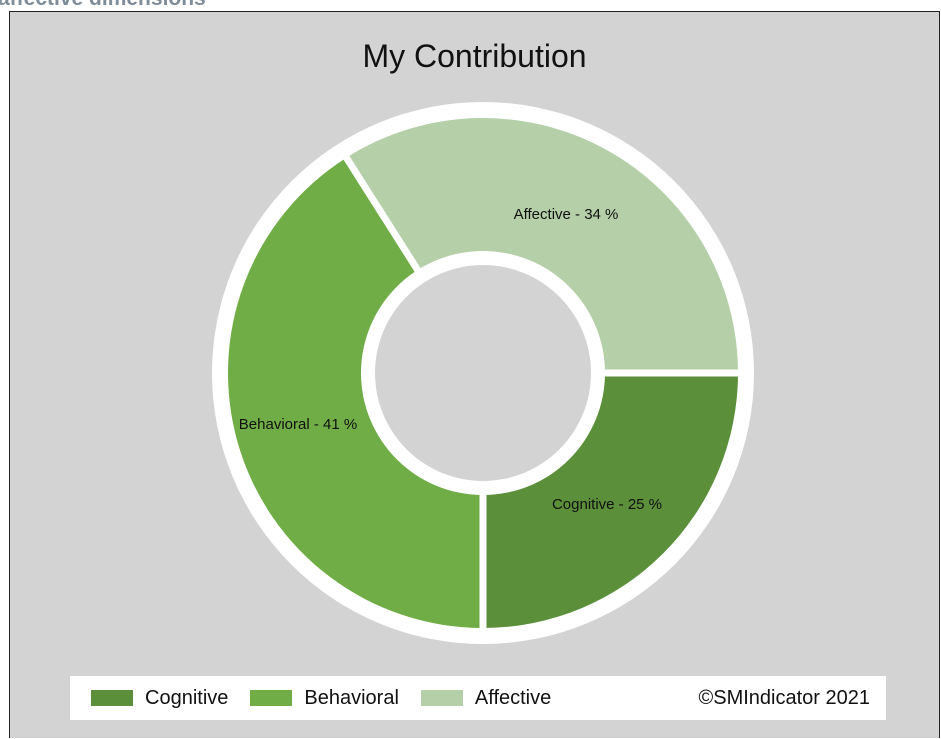  What do you see at coordinates (103, 5) in the screenshot?
I see `page-heading: affective dimensions` at bounding box center [103, 5].